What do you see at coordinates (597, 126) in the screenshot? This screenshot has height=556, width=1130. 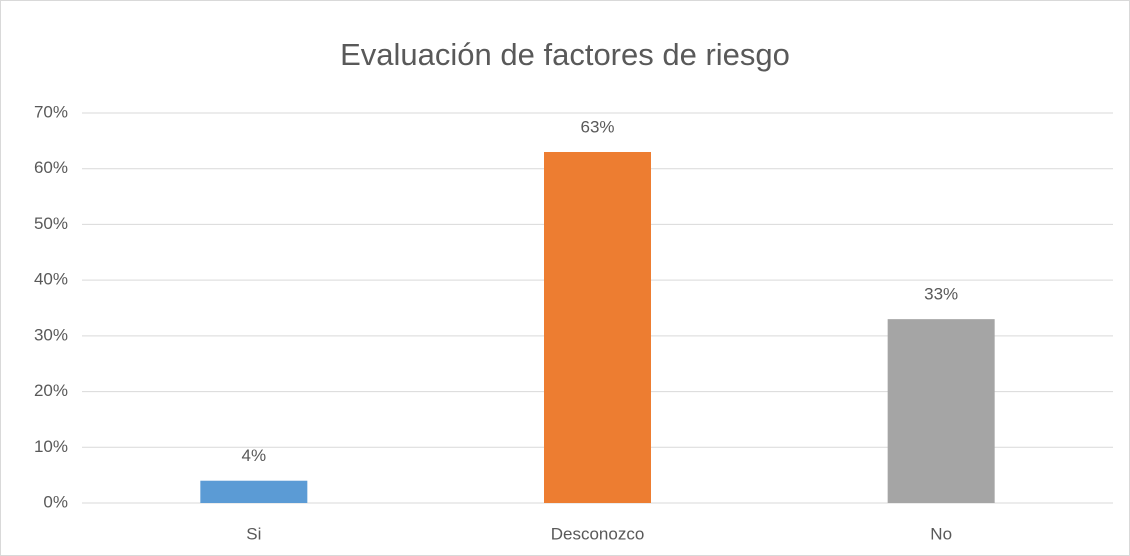 I see `data-label: 63%` at bounding box center [597, 126].